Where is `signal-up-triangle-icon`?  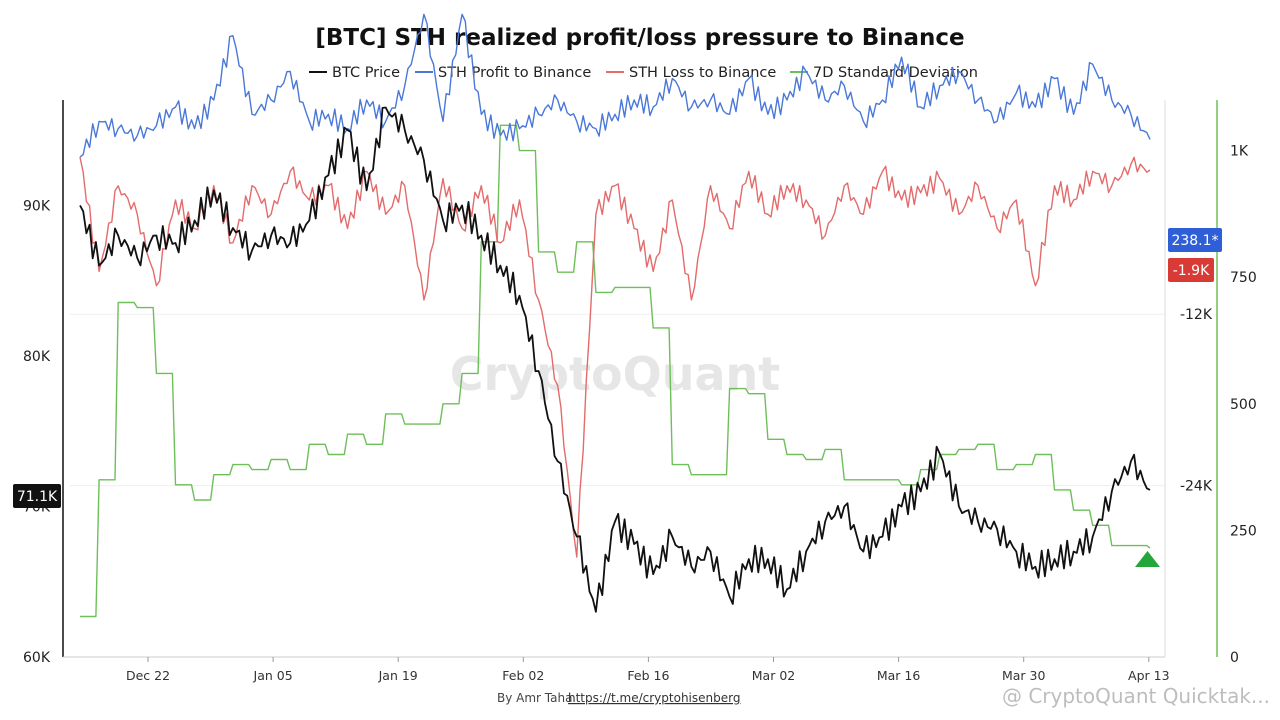 signal-up-triangle-icon is located at coordinates (1147, 559).